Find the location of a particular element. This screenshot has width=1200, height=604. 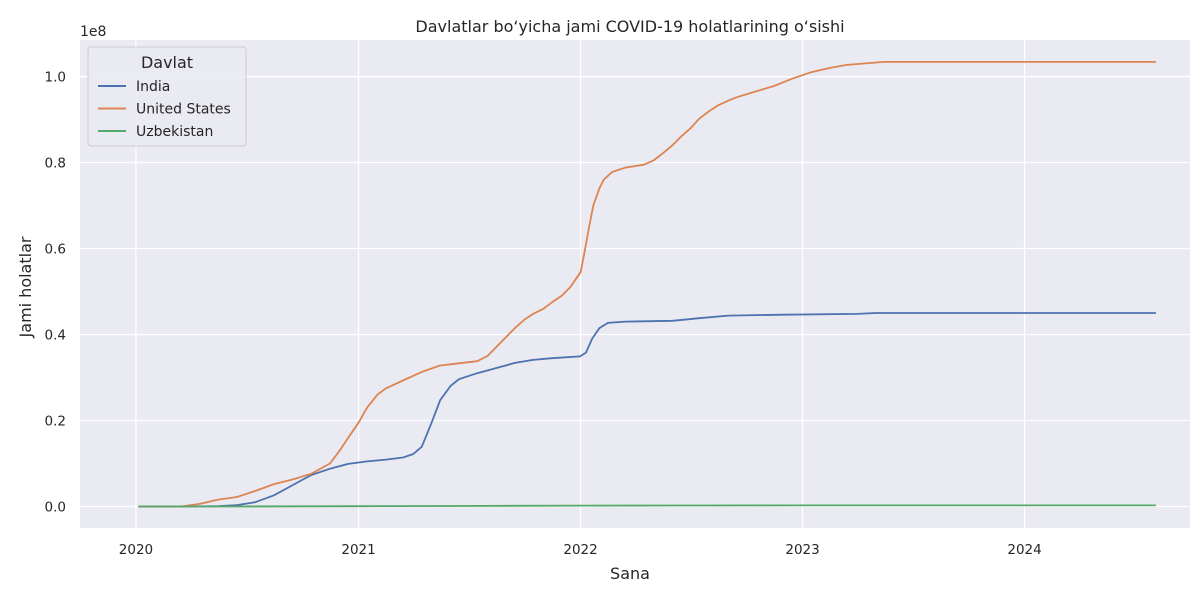

y-tick-label: 1.0 is located at coordinates (55, 78).